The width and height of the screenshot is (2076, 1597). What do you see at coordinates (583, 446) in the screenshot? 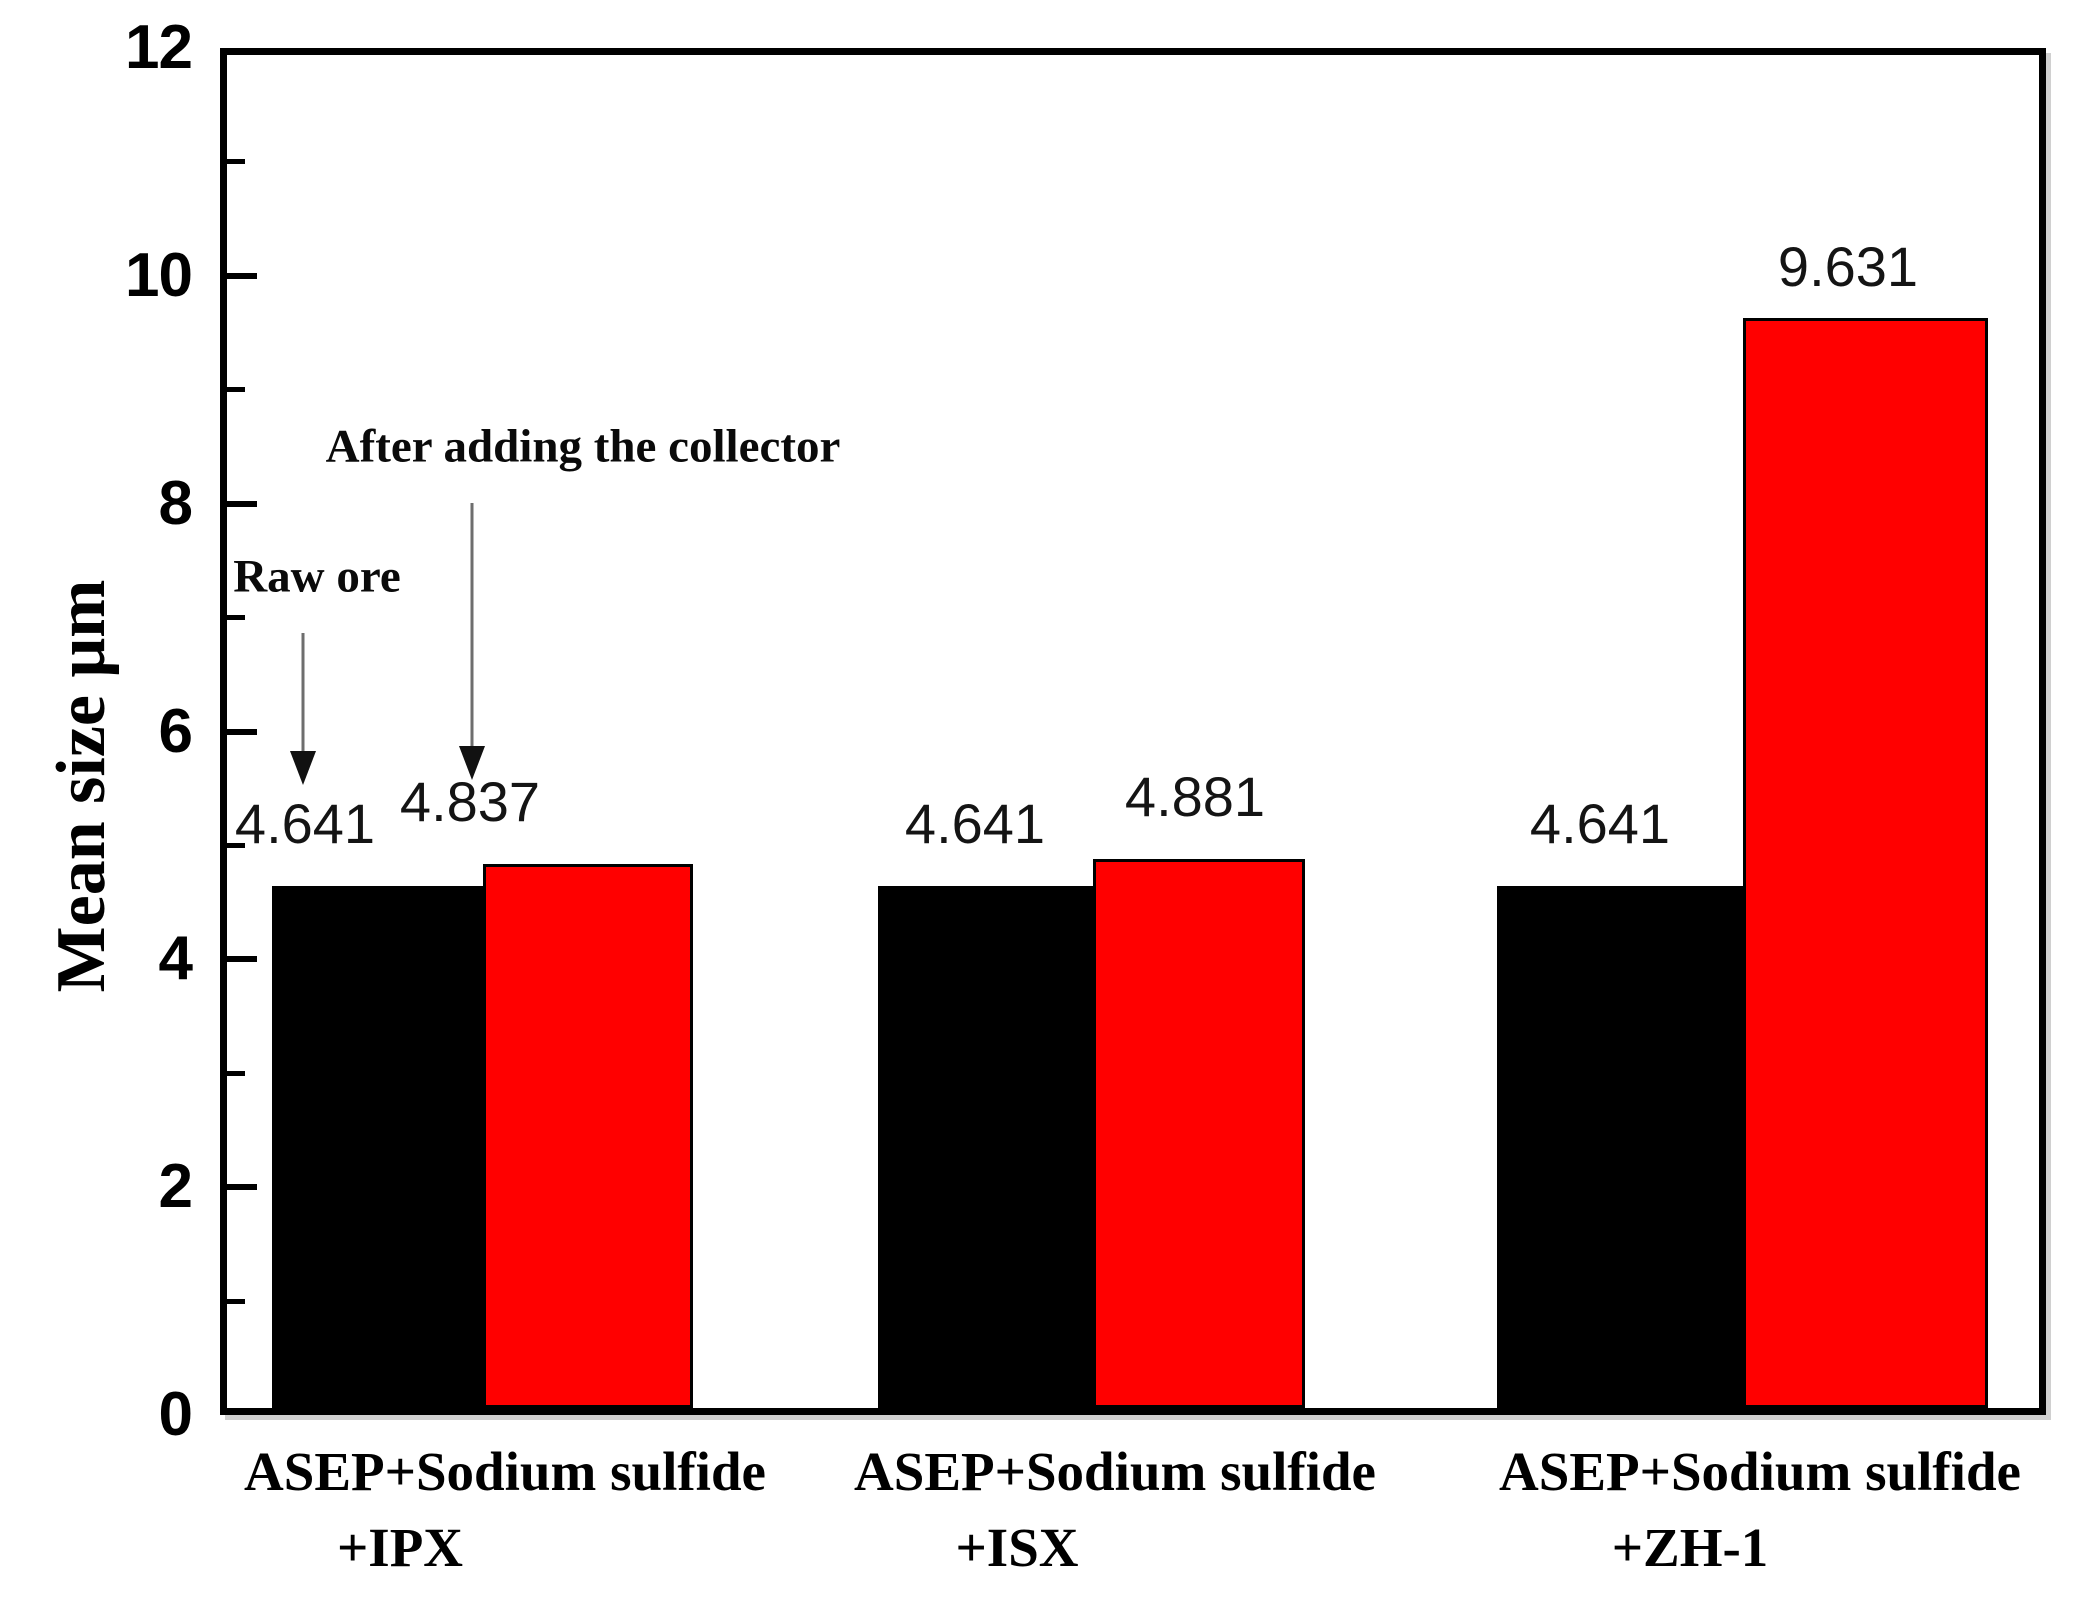
I see `annotation-after-adding-collector: After adding the collector` at bounding box center [583, 446].